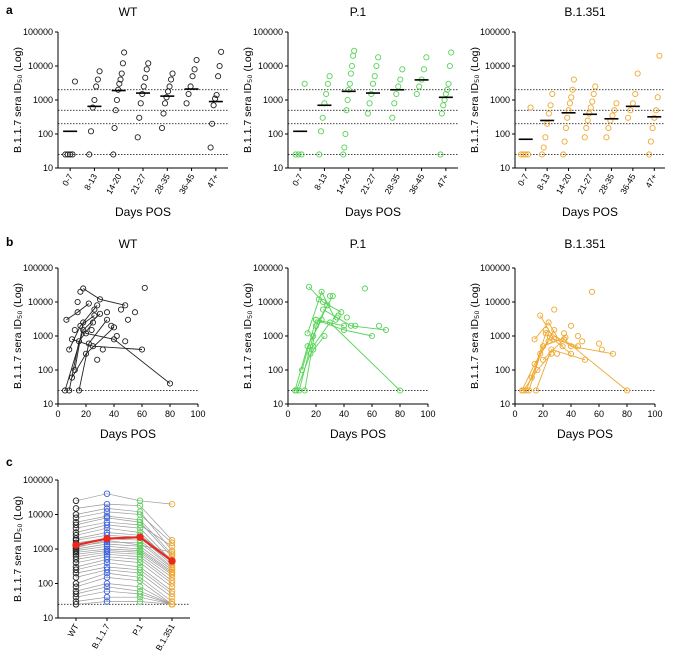  What do you see at coordinates (101, 636) in the screenshot?
I see `x-tick-label: B.1.1.7` at bounding box center [101, 636].